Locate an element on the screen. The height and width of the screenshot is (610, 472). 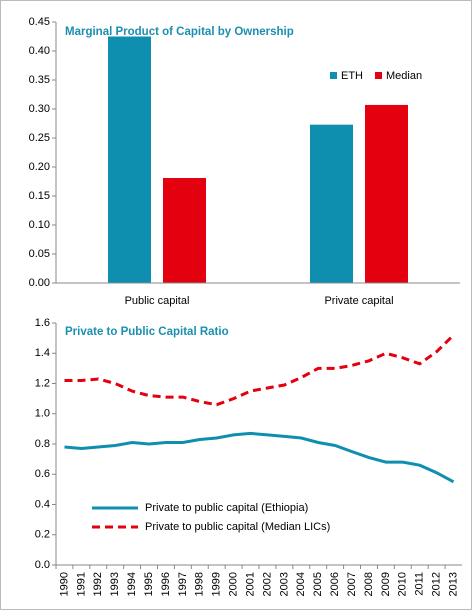
y-tick-label: 0.45 is located at coordinates (39, 22).